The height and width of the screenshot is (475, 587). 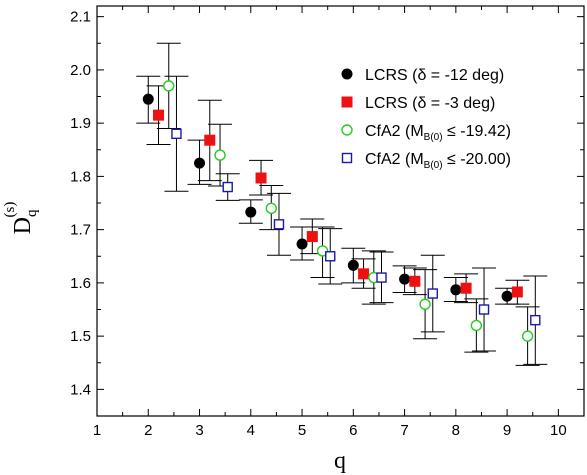 What do you see at coordinates (97, 430) in the screenshot?
I see `x-tick-label: 1` at bounding box center [97, 430].